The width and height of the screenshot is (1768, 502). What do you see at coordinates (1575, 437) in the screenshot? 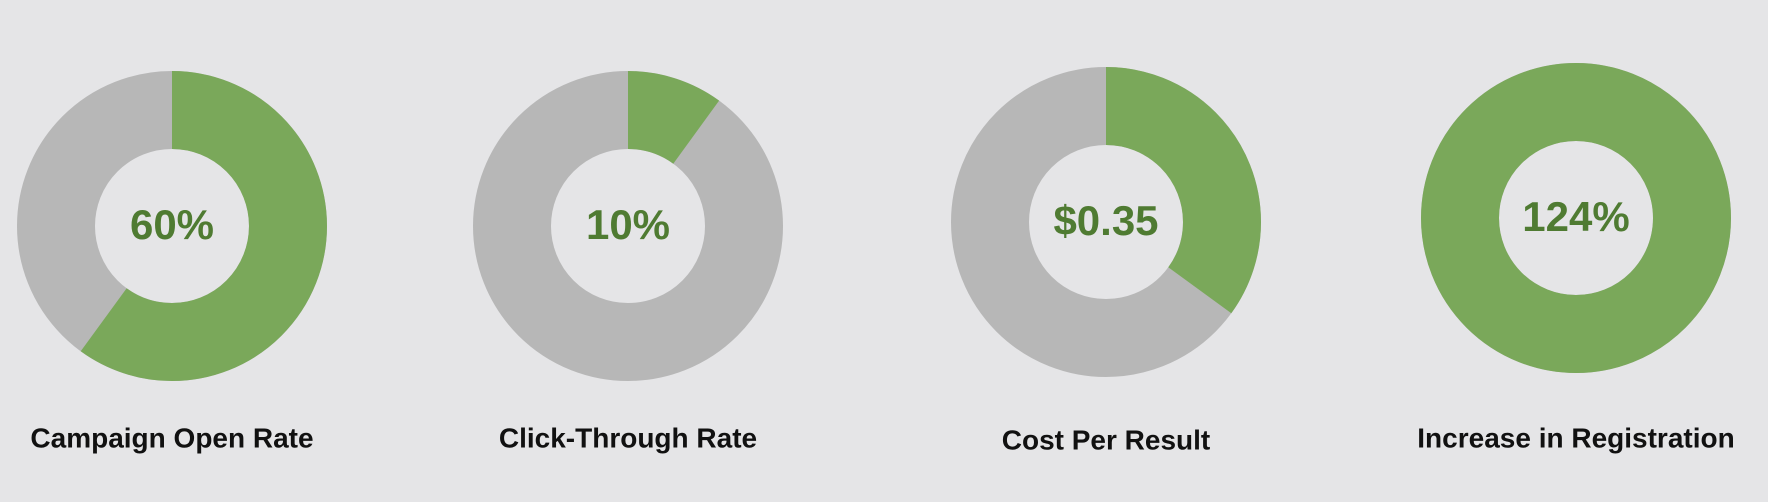
I see `chart-title: Increase in Registration` at bounding box center [1575, 437].